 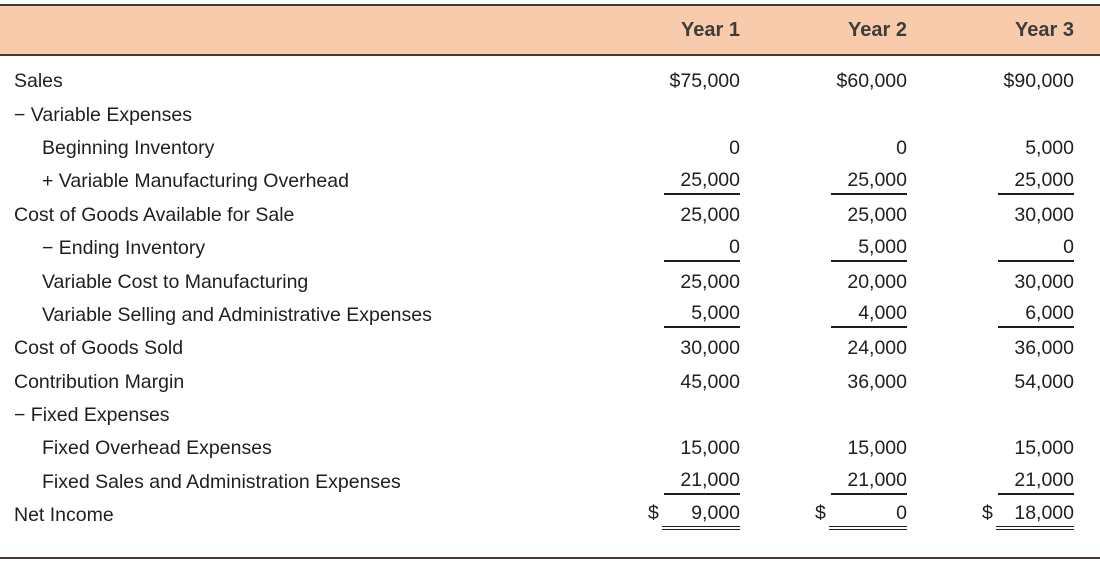 What do you see at coordinates (990, 482) in the screenshot?
I see `cell-year3: 21,000` at bounding box center [990, 482].